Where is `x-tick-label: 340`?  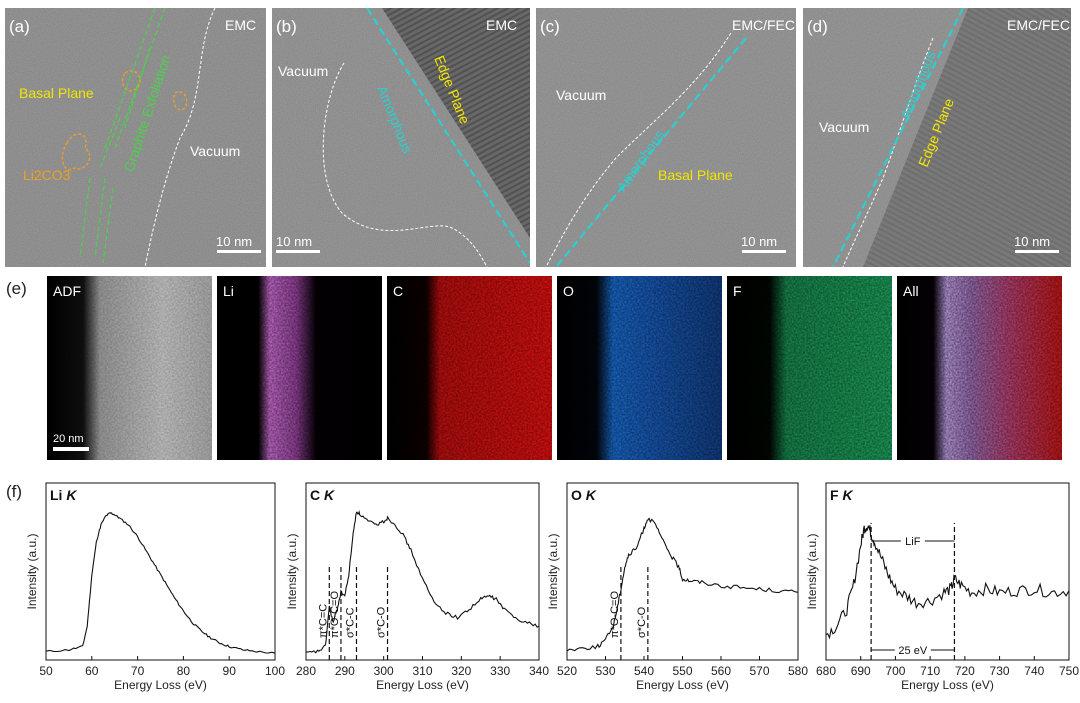
x-tick-label: 340 is located at coordinates (539, 671).